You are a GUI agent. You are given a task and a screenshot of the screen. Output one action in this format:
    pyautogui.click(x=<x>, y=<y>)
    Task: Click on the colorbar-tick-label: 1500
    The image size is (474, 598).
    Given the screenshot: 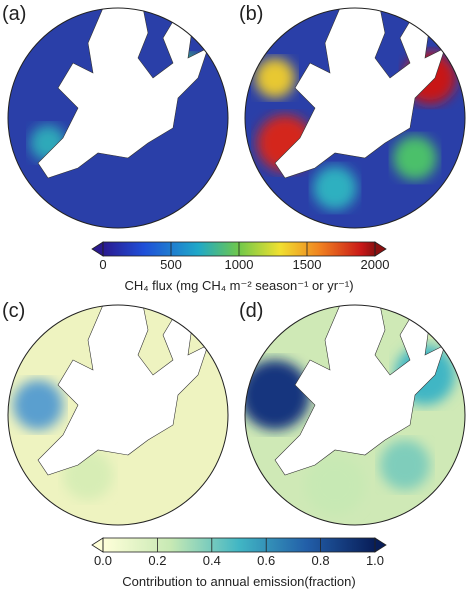 What is the action you would take?
    pyautogui.click(x=307, y=264)
    